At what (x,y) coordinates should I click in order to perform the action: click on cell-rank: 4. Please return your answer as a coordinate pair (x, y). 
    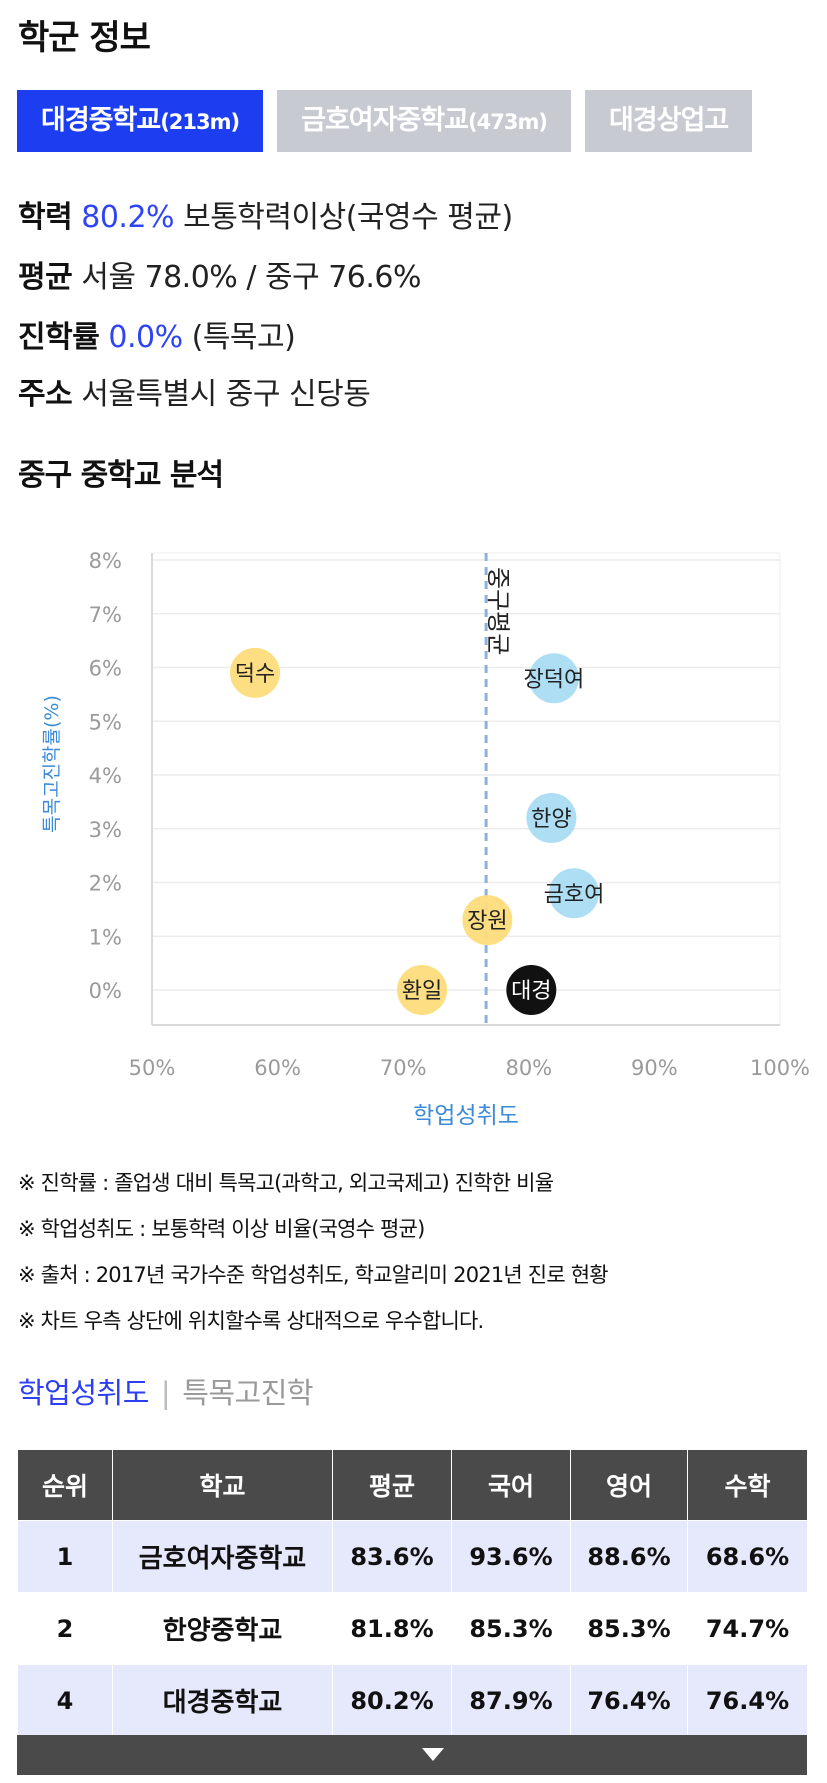
    Looking at the image, I should click on (65, 1700).